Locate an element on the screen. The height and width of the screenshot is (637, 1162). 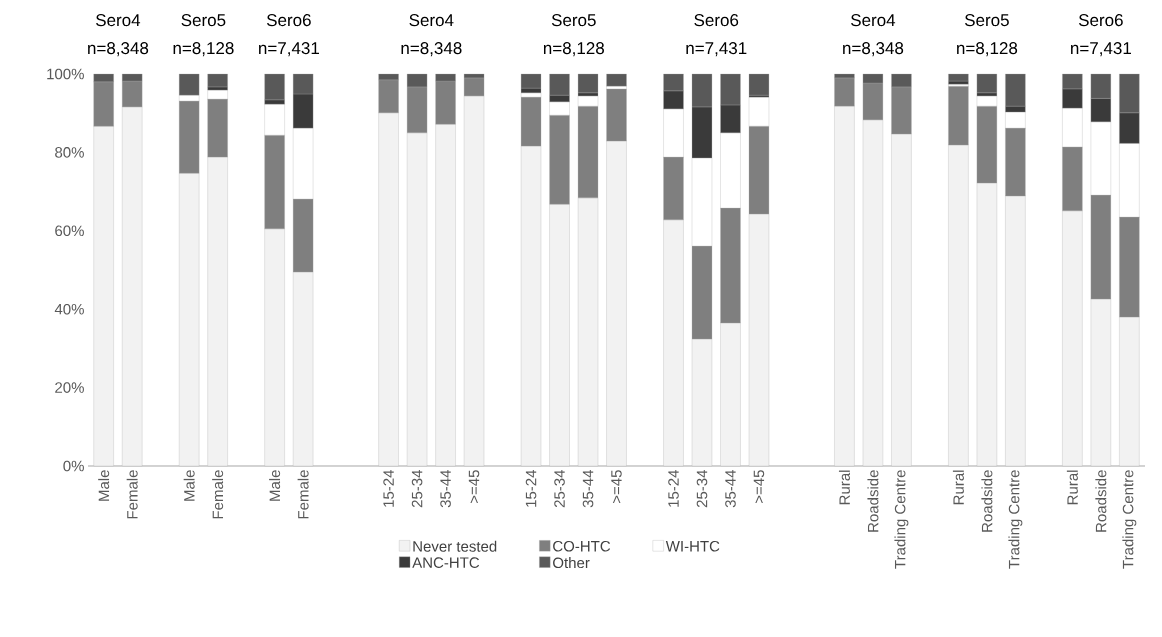
y-tick-label: 0% is located at coordinates (73, 466).